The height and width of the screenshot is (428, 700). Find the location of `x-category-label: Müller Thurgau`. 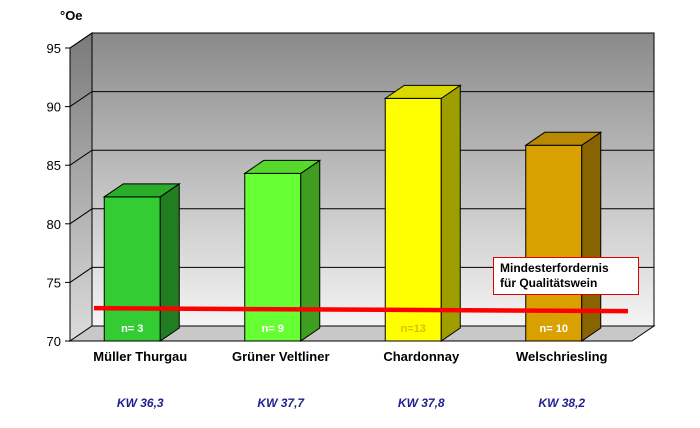

x-category-label: Müller Thurgau is located at coordinates (140, 356).